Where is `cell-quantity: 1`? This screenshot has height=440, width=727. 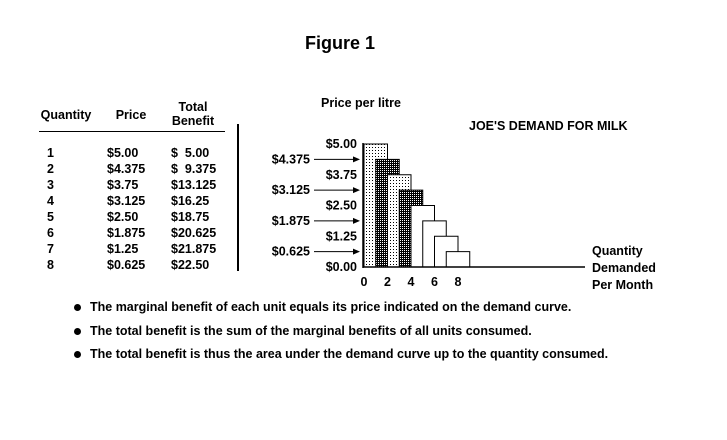
cell-quantity: 1 is located at coordinates (50, 153).